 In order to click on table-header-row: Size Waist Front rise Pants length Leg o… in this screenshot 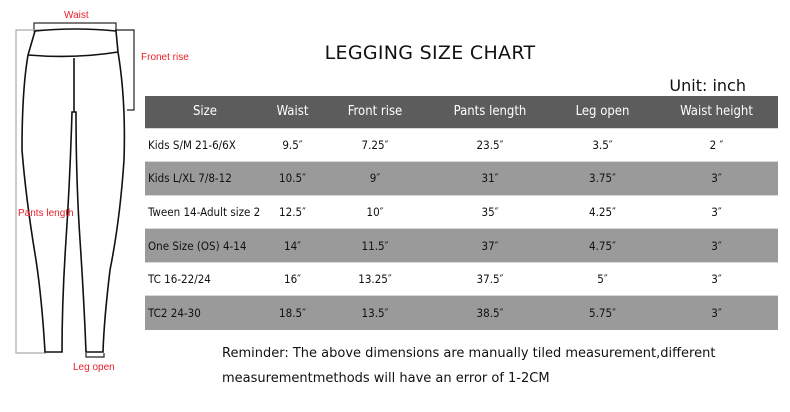, I will do `click(461, 112)`.